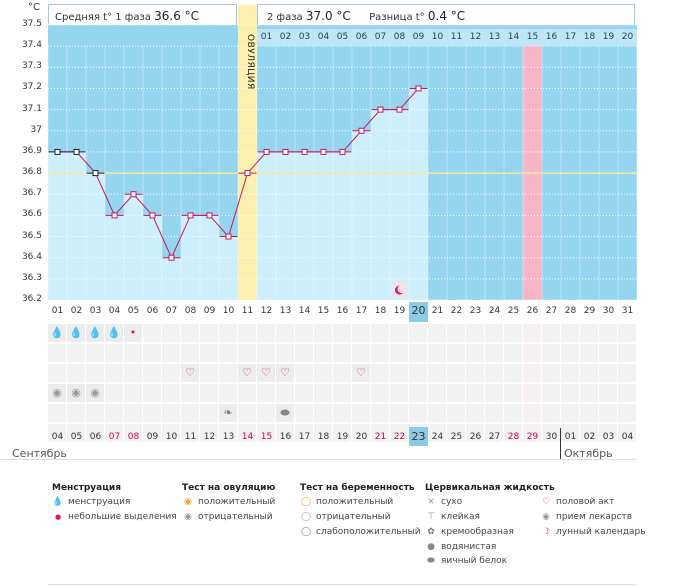  Describe the element at coordinates (608, 311) in the screenshot. I see `cycle-day-label: 30` at that location.